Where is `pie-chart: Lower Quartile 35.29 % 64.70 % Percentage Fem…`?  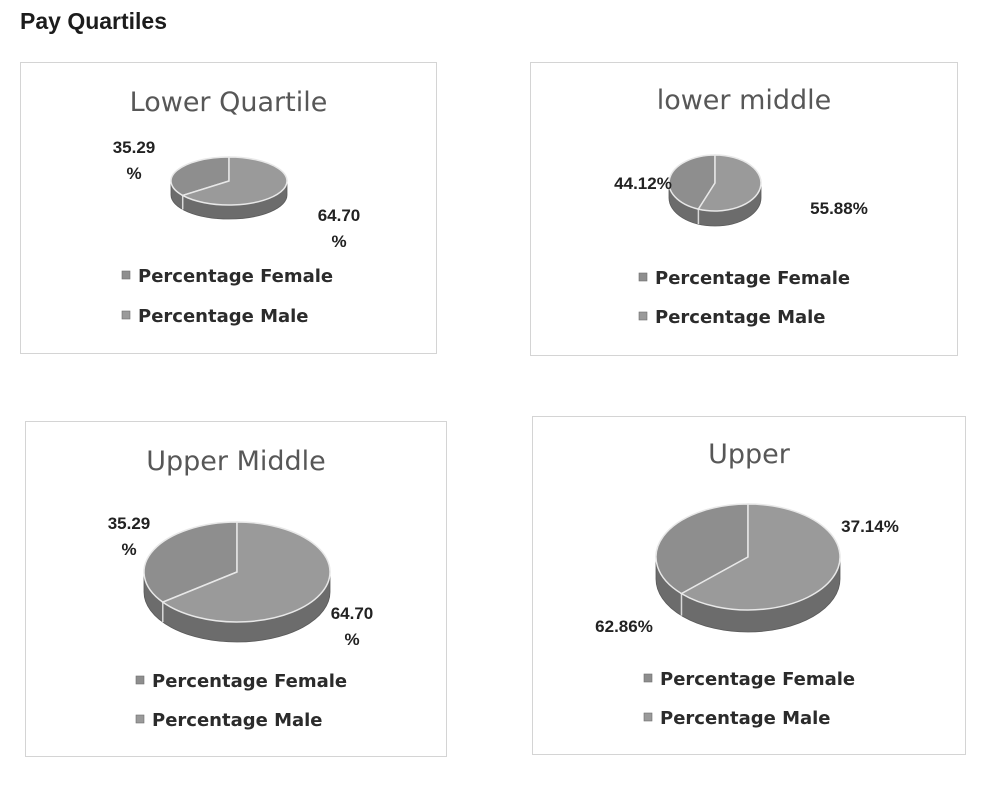 pie-chart: Lower Quartile 35.29 % 64.70 % Percentage Fem… is located at coordinates (237, 207).